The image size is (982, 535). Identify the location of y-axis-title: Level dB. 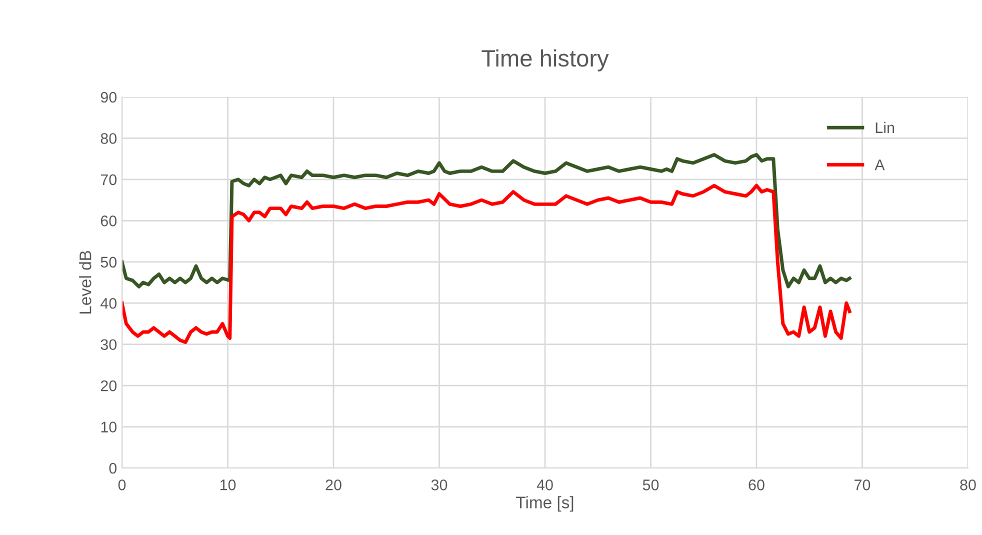
(85, 282).